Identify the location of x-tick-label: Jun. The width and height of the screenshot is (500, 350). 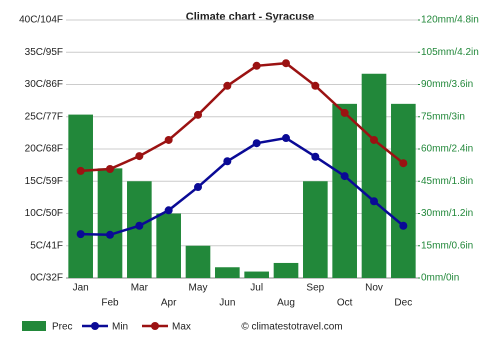
(227, 303).